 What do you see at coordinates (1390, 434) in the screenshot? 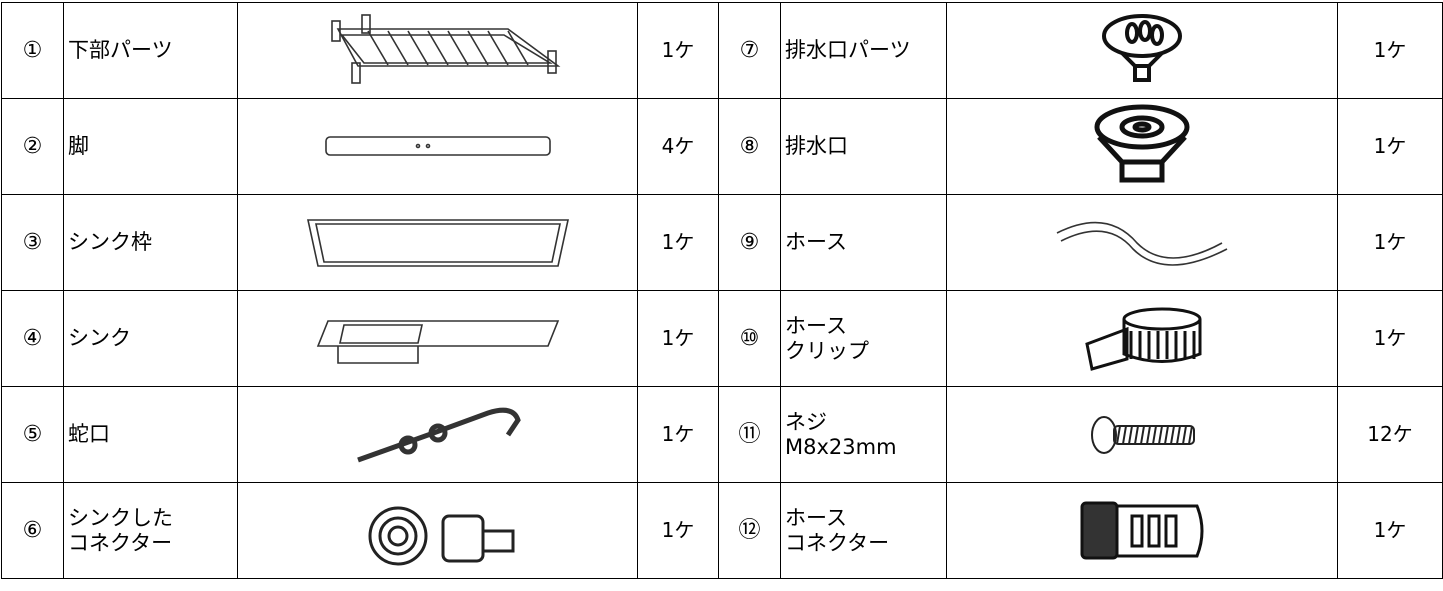
I see `item-quantity: 12ケ` at bounding box center [1390, 434].